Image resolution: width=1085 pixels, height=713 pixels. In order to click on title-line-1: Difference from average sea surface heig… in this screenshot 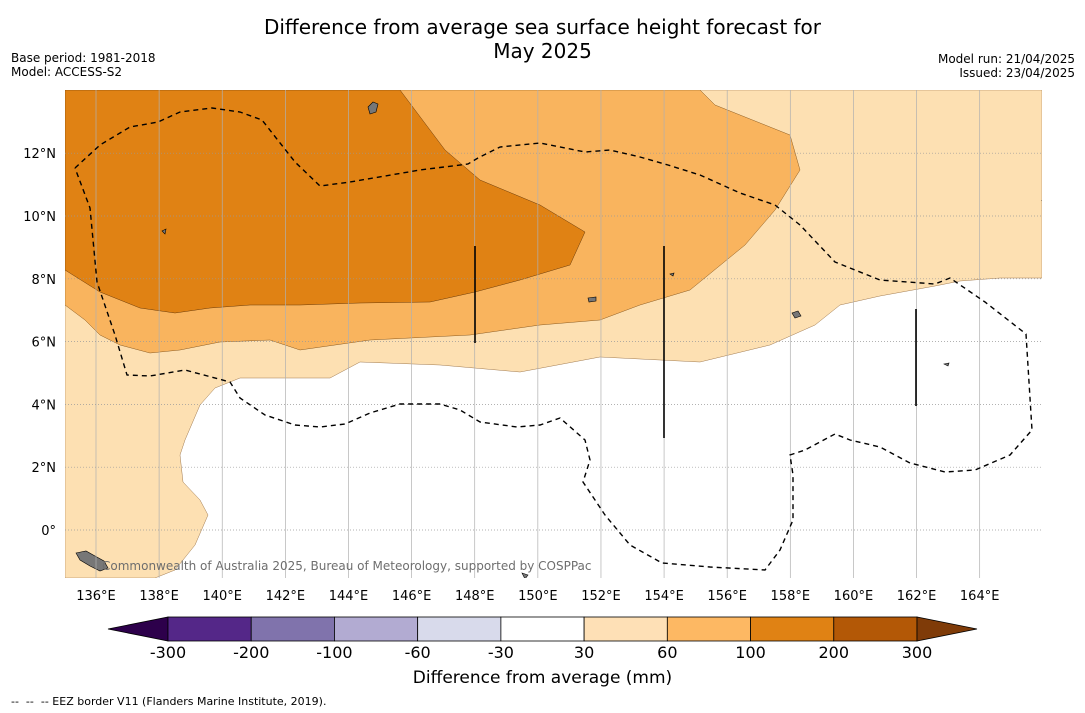, I will do `click(542, 27)`.